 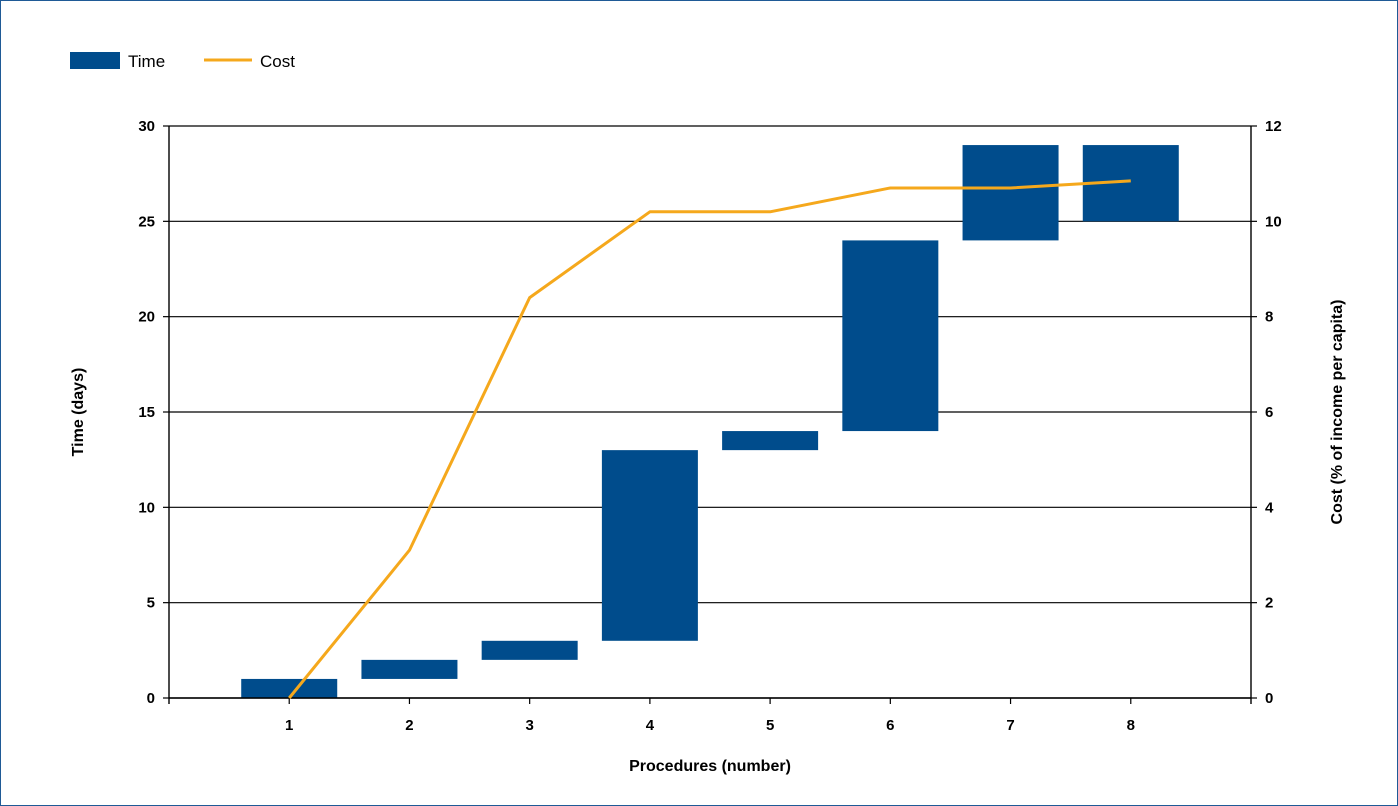 What do you see at coordinates (1131, 725) in the screenshot?
I see `x-tick-label: 8` at bounding box center [1131, 725].